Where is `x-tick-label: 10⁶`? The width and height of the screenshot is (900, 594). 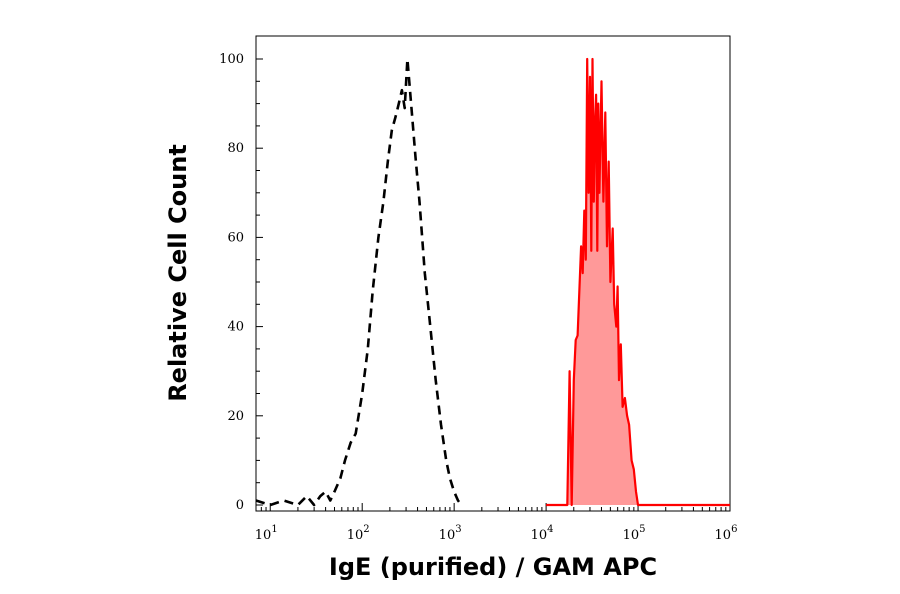 x-tick-label: 10⁶ is located at coordinates (726, 533).